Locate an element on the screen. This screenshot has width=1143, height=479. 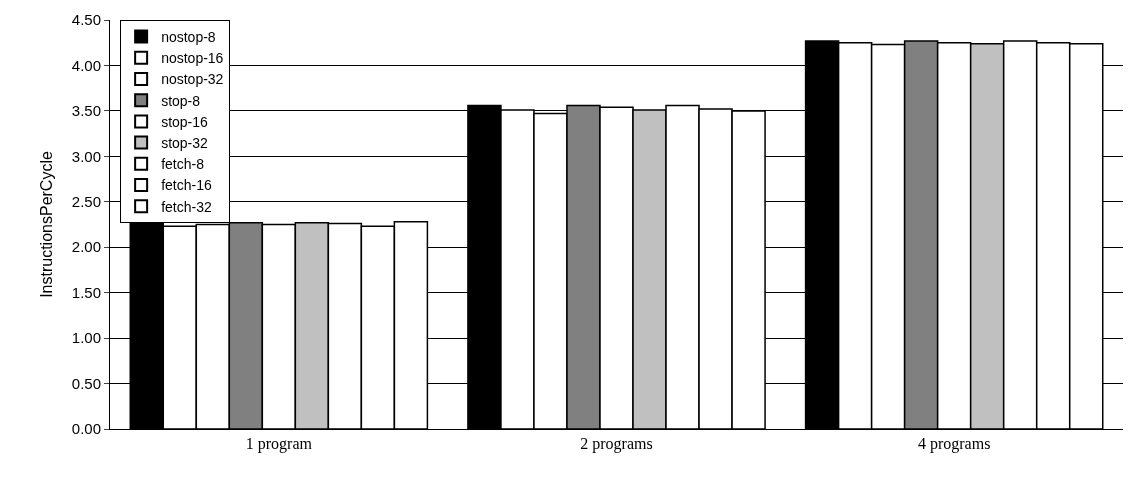
y-tick-label: 4.00 is located at coordinates (86, 65).